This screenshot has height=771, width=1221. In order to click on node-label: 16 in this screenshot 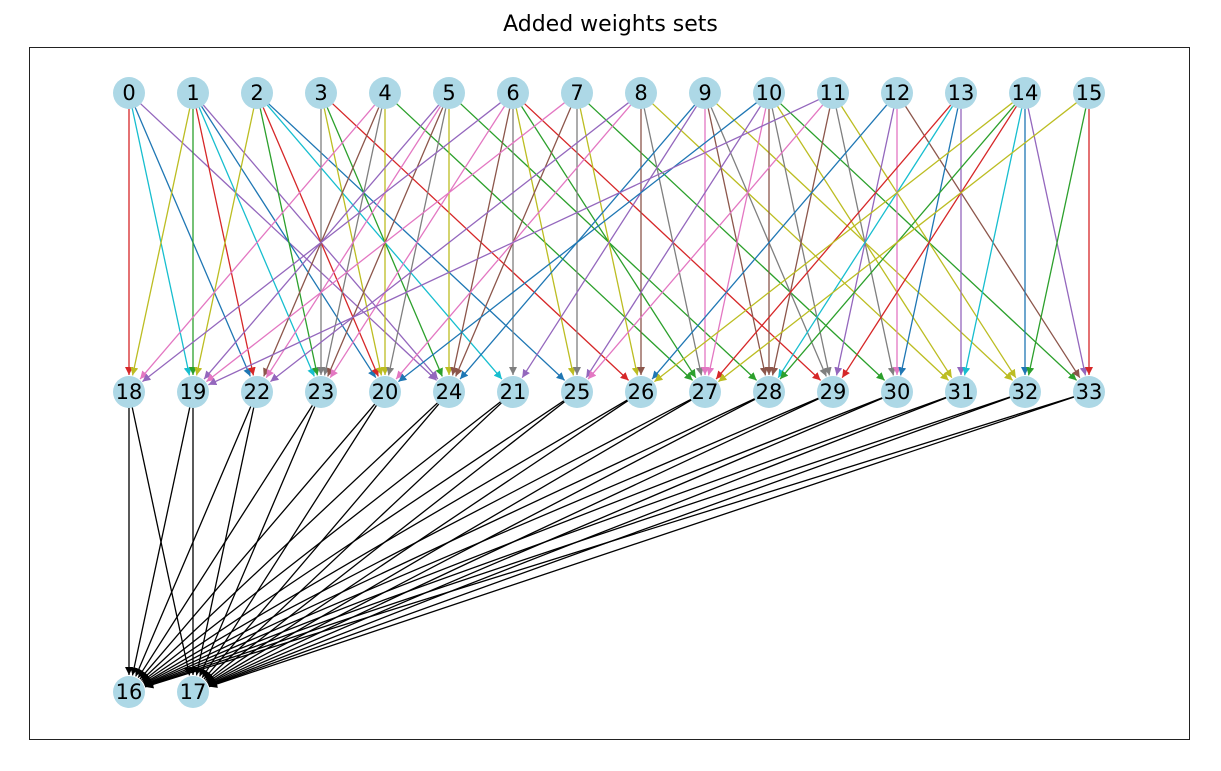, I will do `click(129, 692)`.